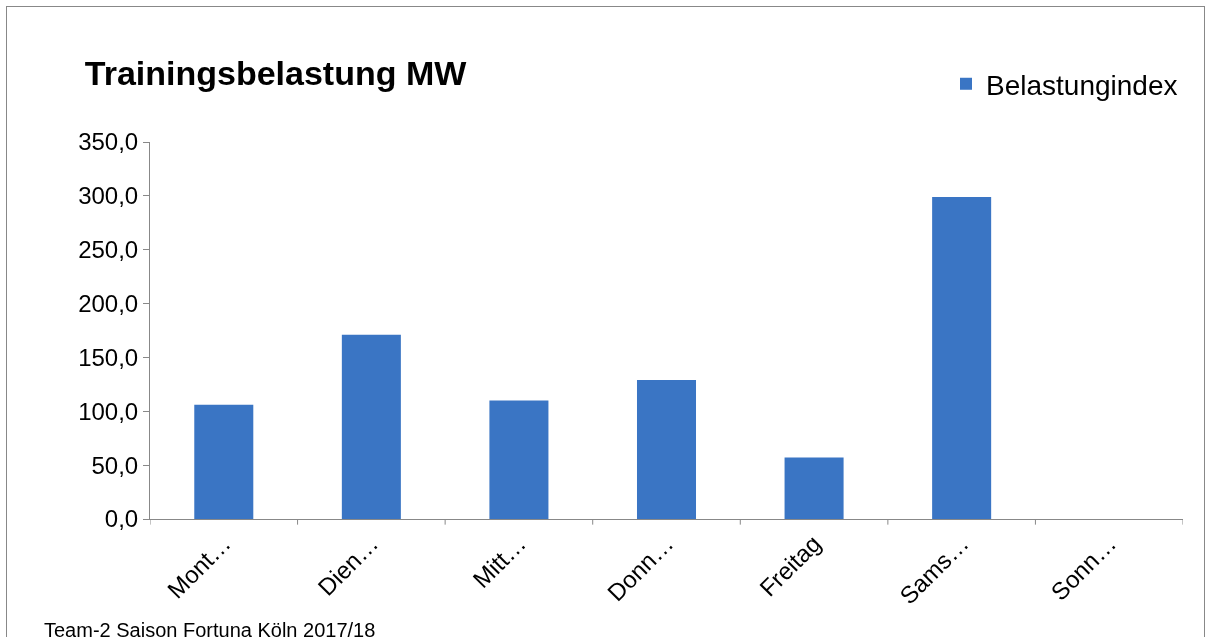 This screenshot has width=1211, height=637. What do you see at coordinates (108, 411) in the screenshot?
I see `y-tick-label: 100,0` at bounding box center [108, 411].